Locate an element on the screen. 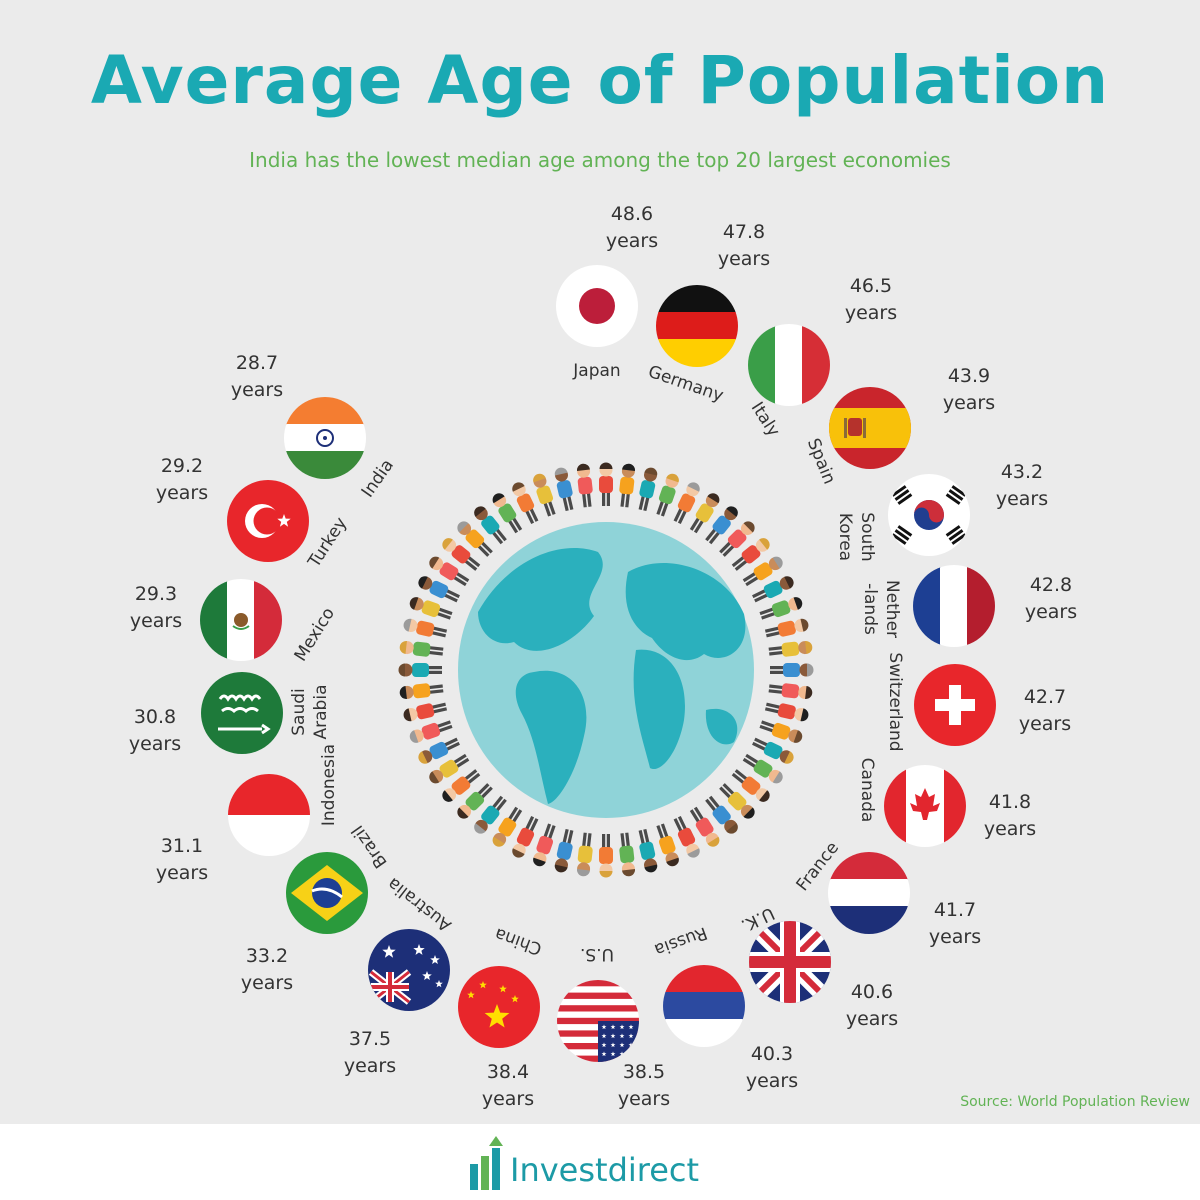 This screenshot has width=1200, height=1200. investdirect-logo-icon is located at coordinates (486, 1163).